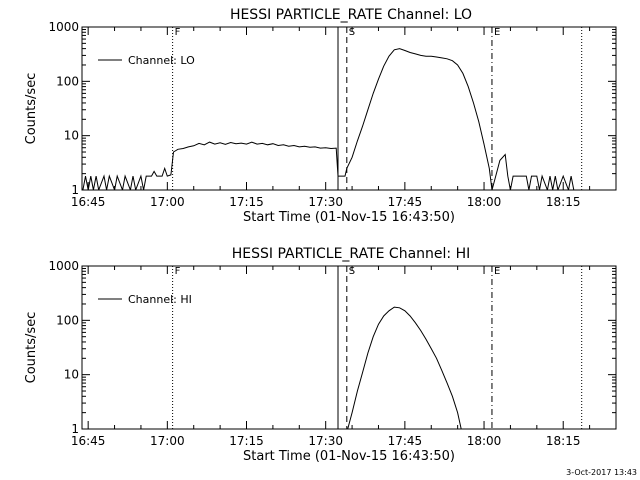 The image size is (640, 480). Describe the element at coordinates (351, 15) in the screenshot. I see `chart-title: HESSI PARTICLE_RATE Channel: LO` at that location.